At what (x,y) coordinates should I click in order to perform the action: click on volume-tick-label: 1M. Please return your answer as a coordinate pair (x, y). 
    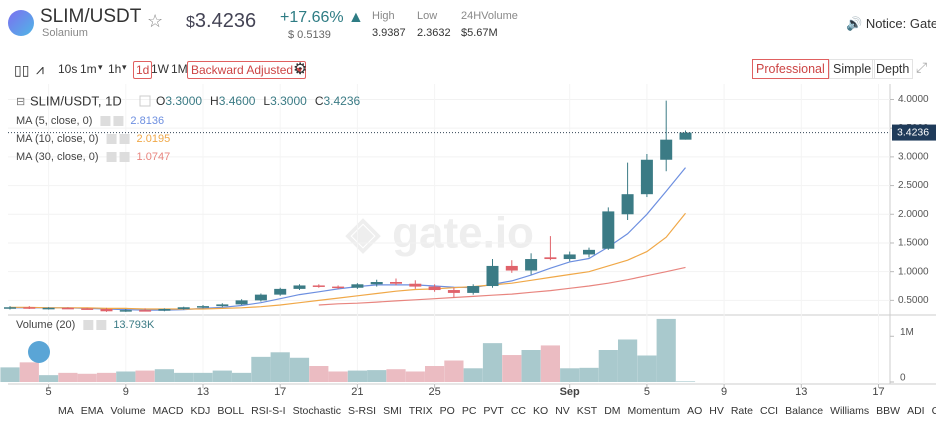
    Looking at the image, I should click on (907, 332).